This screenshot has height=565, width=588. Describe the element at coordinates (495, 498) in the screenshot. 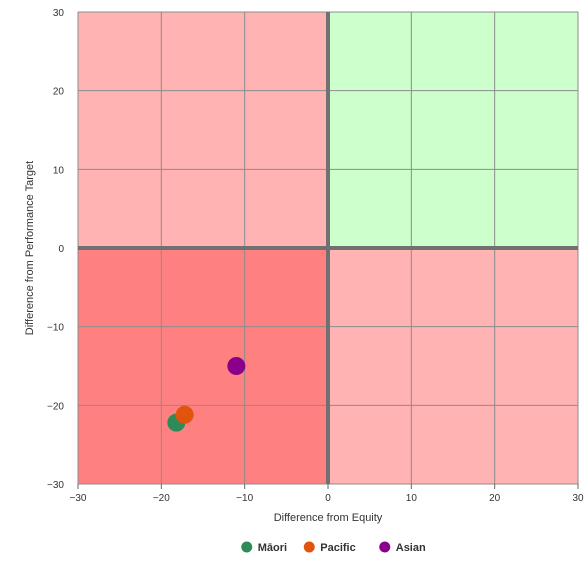

I see `x-tick-label: 20` at that location.